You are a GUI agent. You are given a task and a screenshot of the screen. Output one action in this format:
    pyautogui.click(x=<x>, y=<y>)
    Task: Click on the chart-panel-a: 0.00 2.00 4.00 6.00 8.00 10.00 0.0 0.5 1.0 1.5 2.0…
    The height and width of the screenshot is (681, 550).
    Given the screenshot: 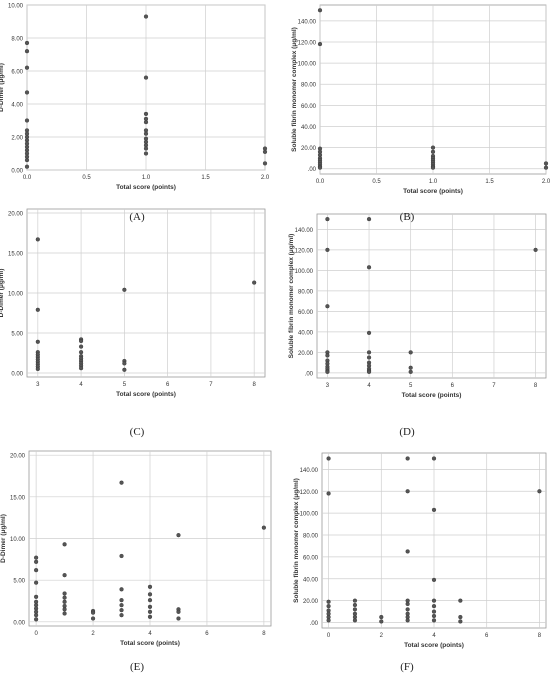 What is the action you would take?
    pyautogui.click(x=135, y=98)
    